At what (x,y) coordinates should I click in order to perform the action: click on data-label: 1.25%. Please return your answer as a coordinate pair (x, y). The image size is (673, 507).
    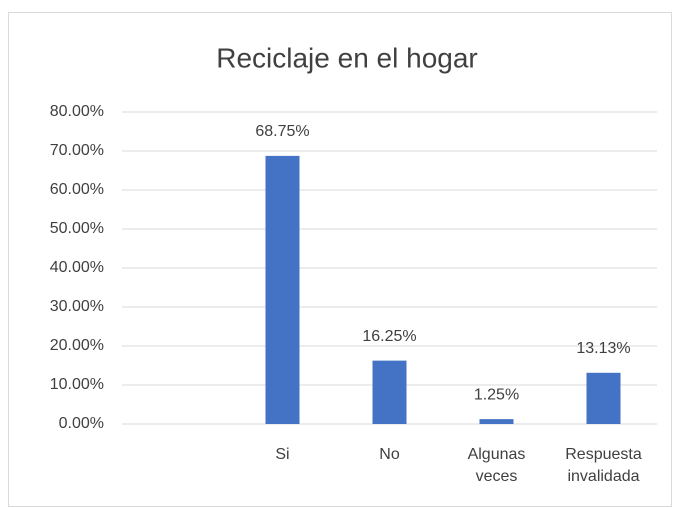
    Looking at the image, I should click on (496, 394).